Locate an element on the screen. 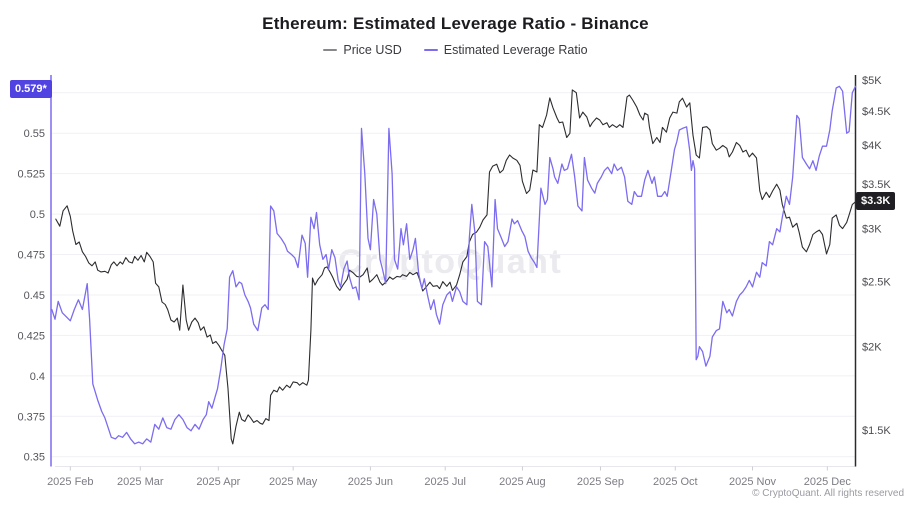 The height and width of the screenshot is (512, 911). y-right-tick-label: $3K is located at coordinates (872, 230).